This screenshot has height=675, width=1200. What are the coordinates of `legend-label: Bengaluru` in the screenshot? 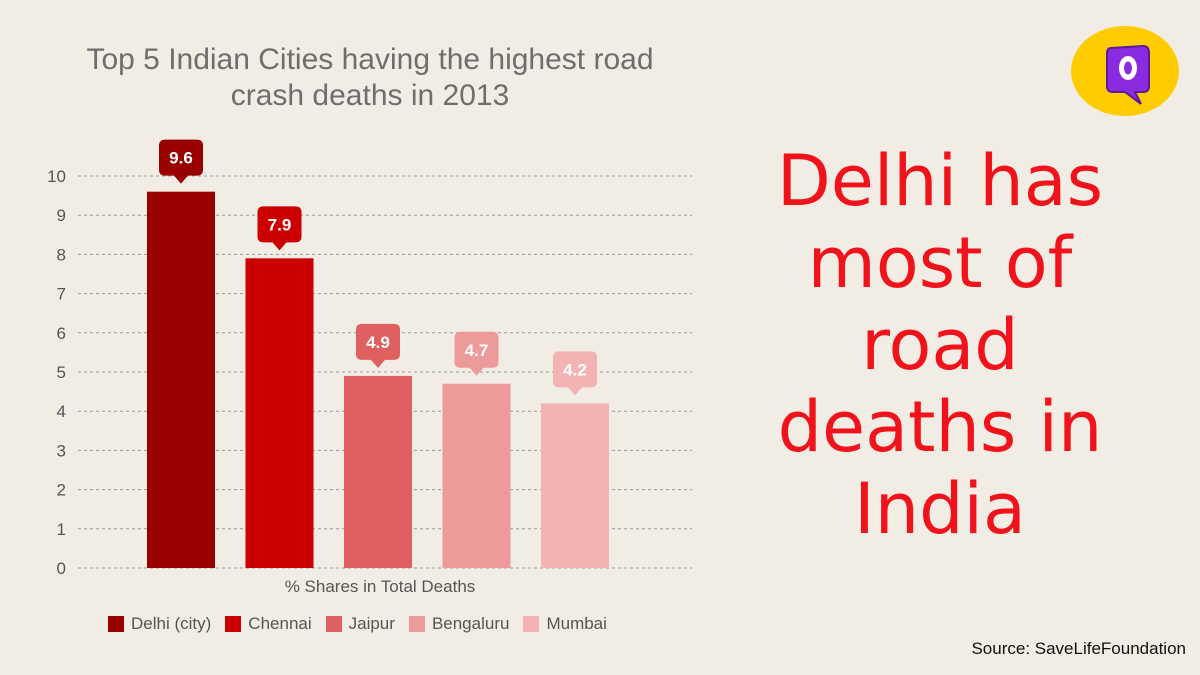 It's located at (470, 623).